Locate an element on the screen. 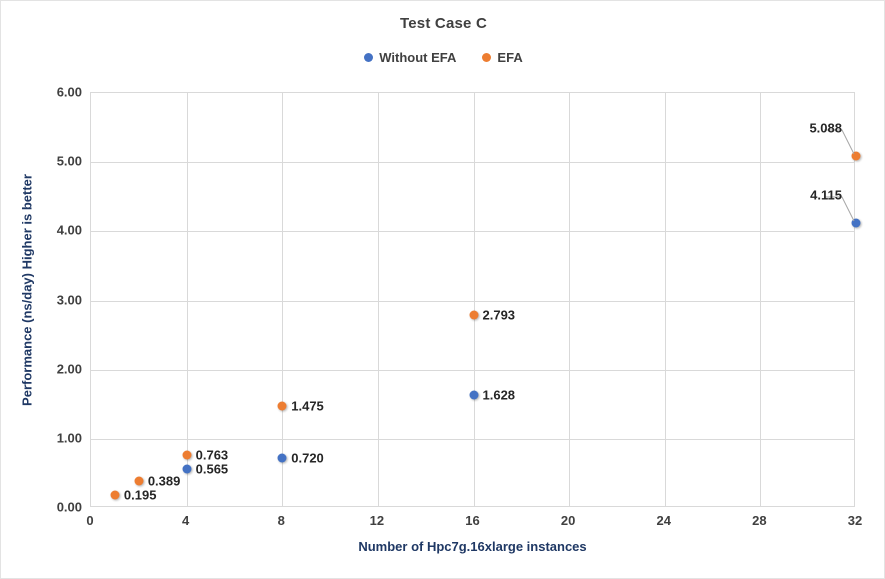  data-point-label: 0.195 is located at coordinates (140, 494).